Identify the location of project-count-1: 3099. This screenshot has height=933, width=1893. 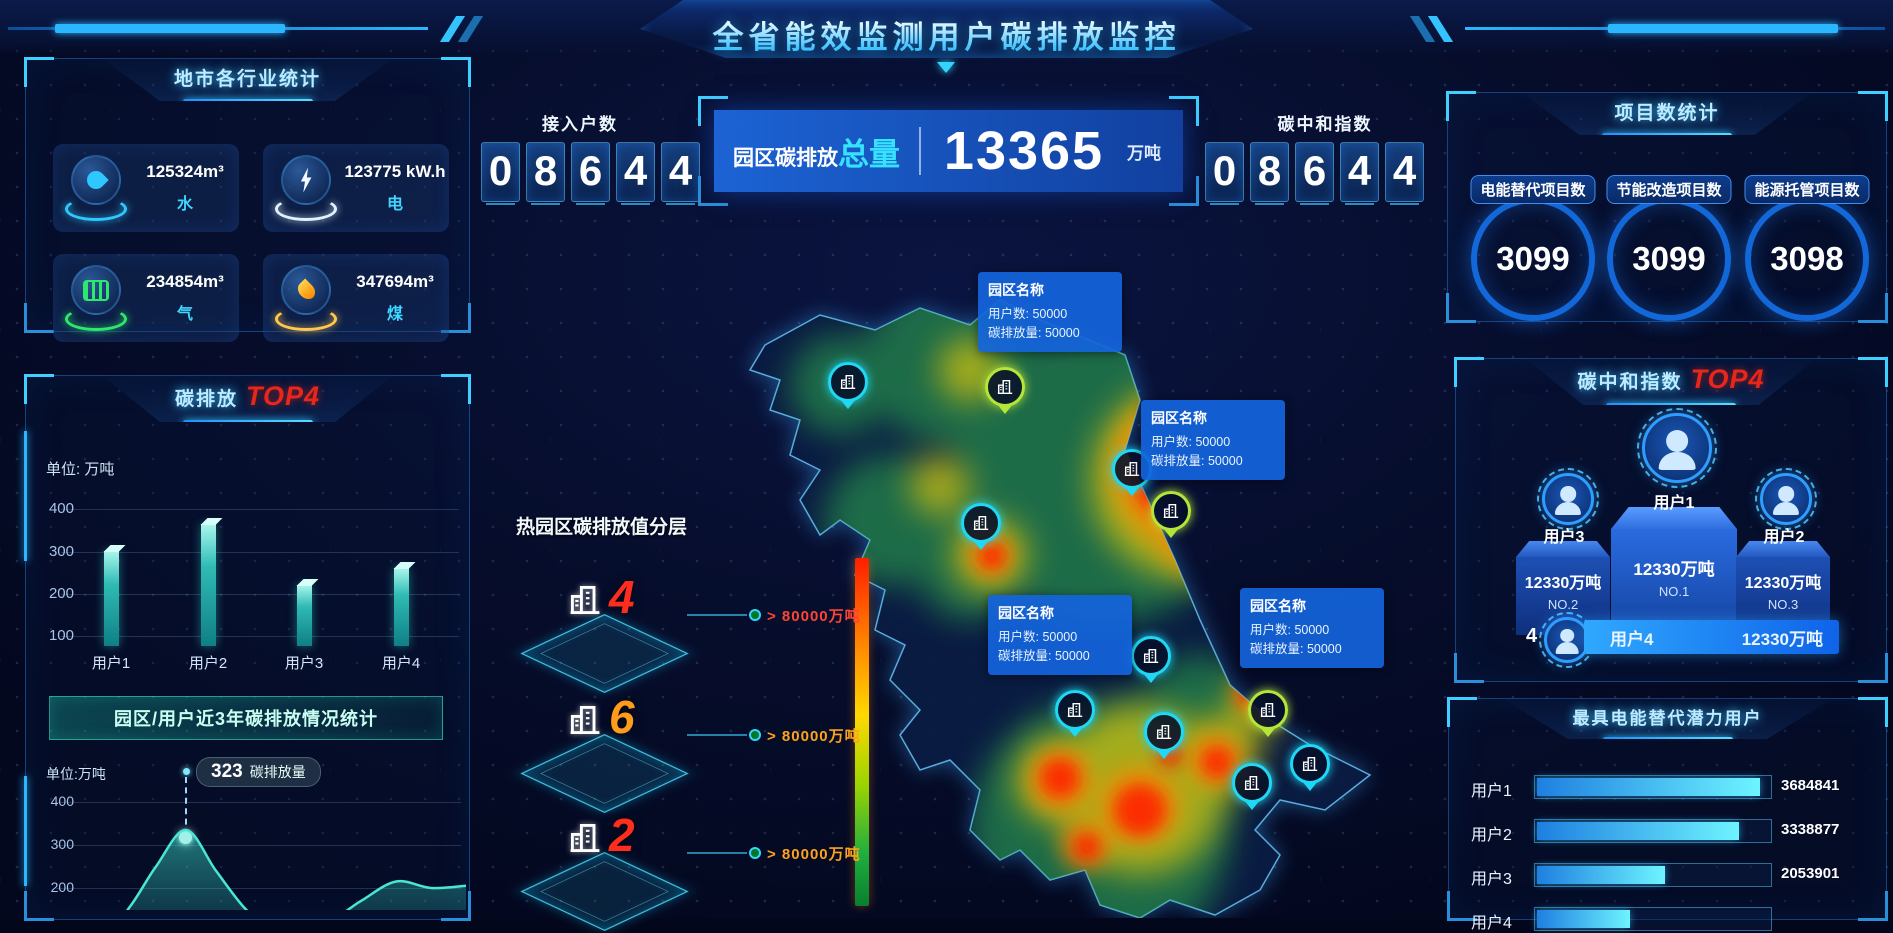
(1533, 259).